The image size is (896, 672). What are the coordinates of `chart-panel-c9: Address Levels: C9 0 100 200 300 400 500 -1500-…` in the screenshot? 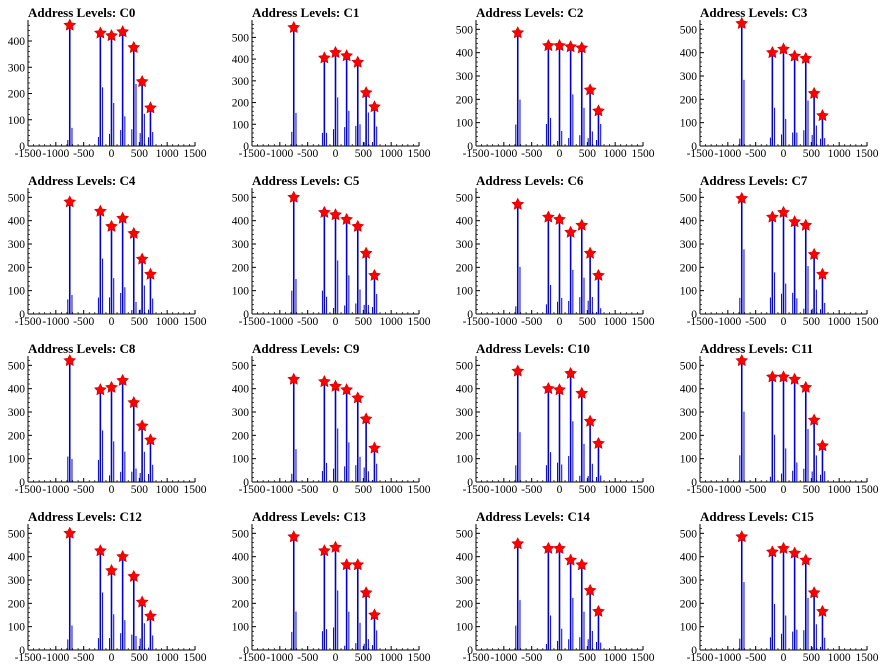 It's located at (336, 420).